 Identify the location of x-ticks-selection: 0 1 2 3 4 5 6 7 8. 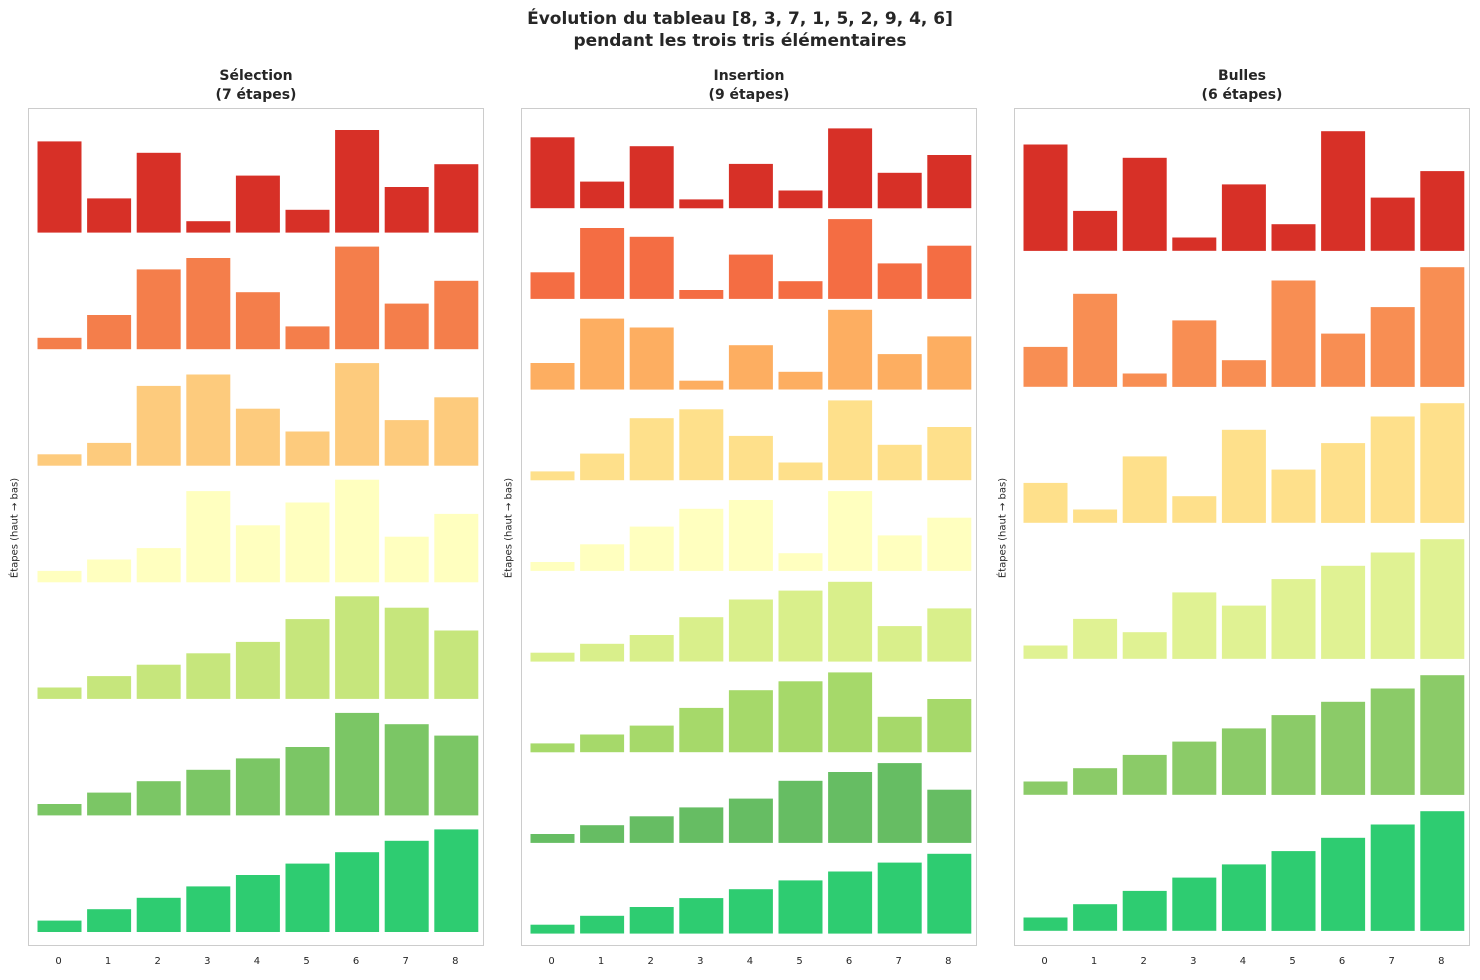
(256, 964).